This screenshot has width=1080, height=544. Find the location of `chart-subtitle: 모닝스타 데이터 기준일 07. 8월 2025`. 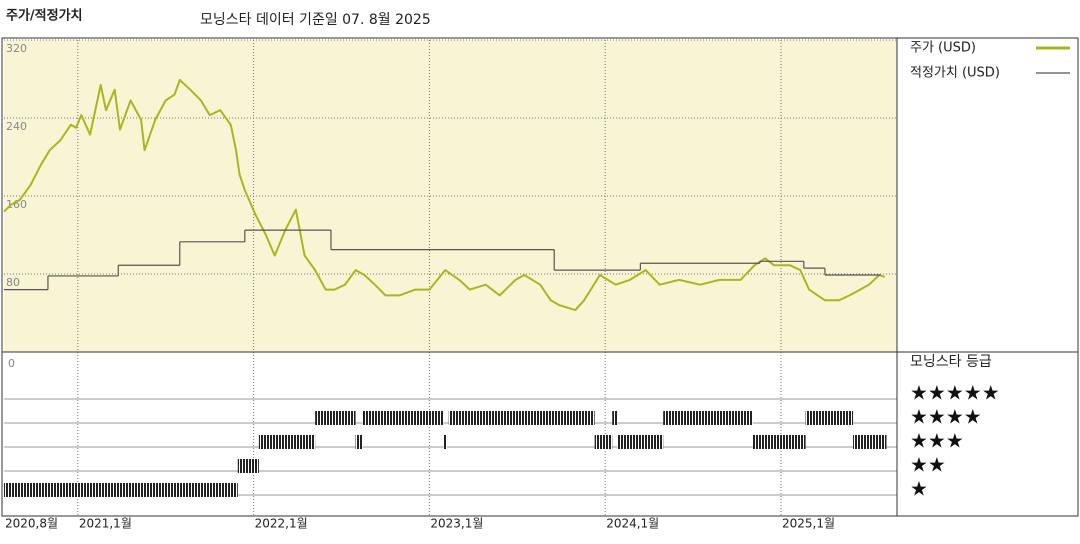

chart-subtitle: 모닝스타 데이터 기준일 07. 8월 2025 is located at coordinates (315, 20).